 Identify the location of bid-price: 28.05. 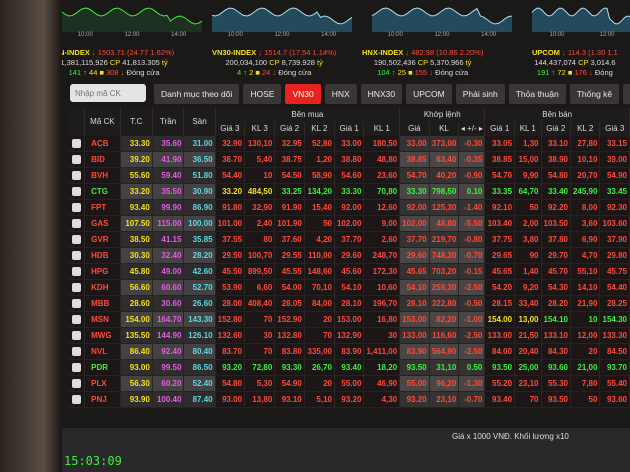
(289, 303).